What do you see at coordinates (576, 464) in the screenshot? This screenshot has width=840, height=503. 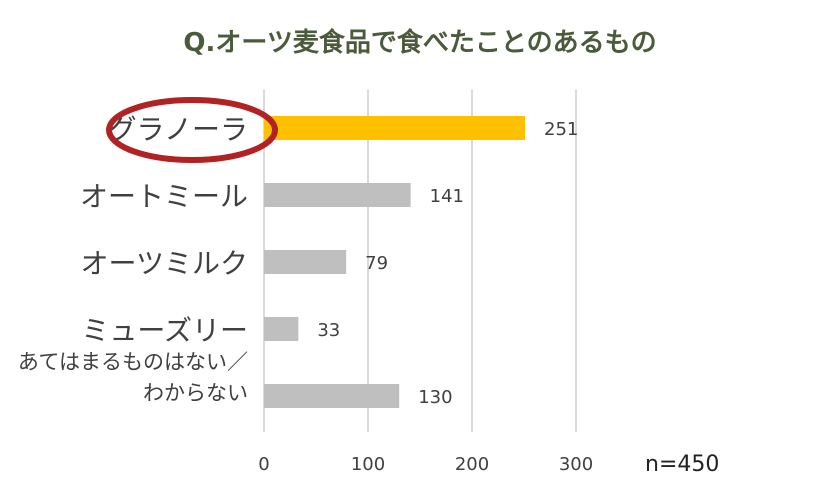 I see `x-tick-label: 300` at bounding box center [576, 464].